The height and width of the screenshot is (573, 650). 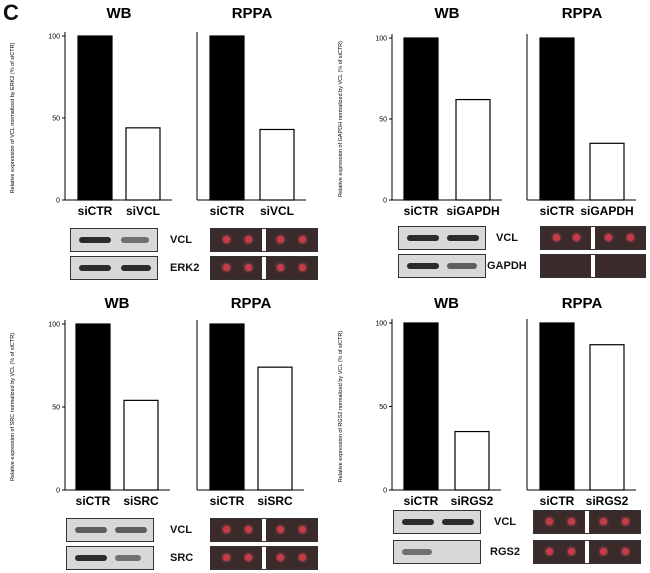 What do you see at coordinates (275, 501) in the screenshot?
I see `category-label: siSRC` at bounding box center [275, 501].